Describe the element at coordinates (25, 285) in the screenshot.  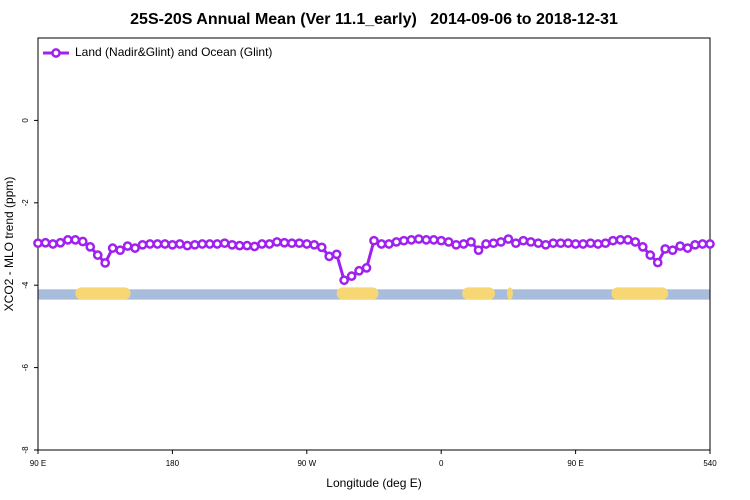
I see `y-tick-label: -4` at that location.